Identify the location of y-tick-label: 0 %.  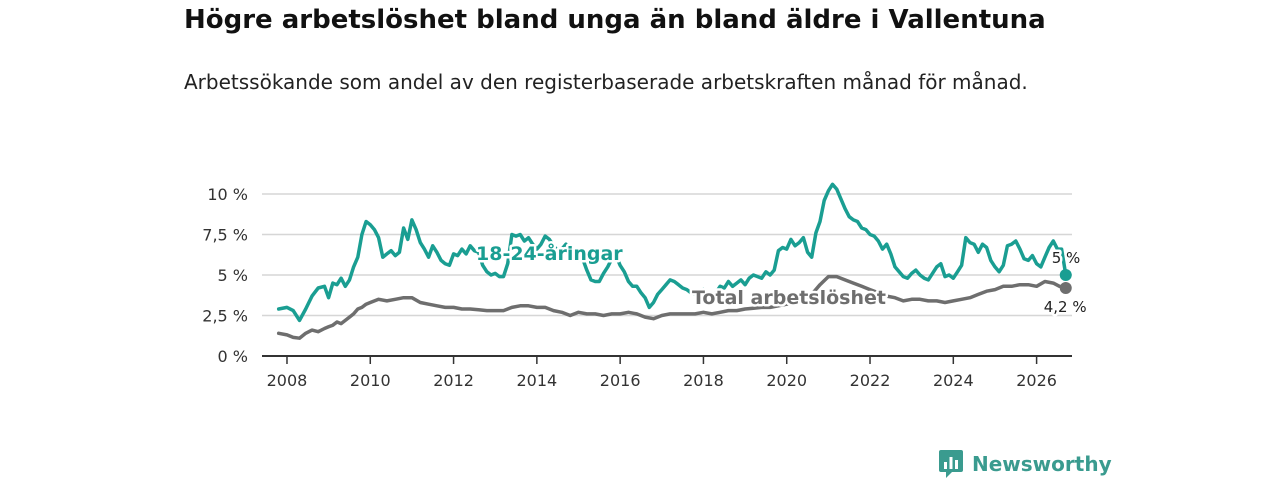
(233, 356).